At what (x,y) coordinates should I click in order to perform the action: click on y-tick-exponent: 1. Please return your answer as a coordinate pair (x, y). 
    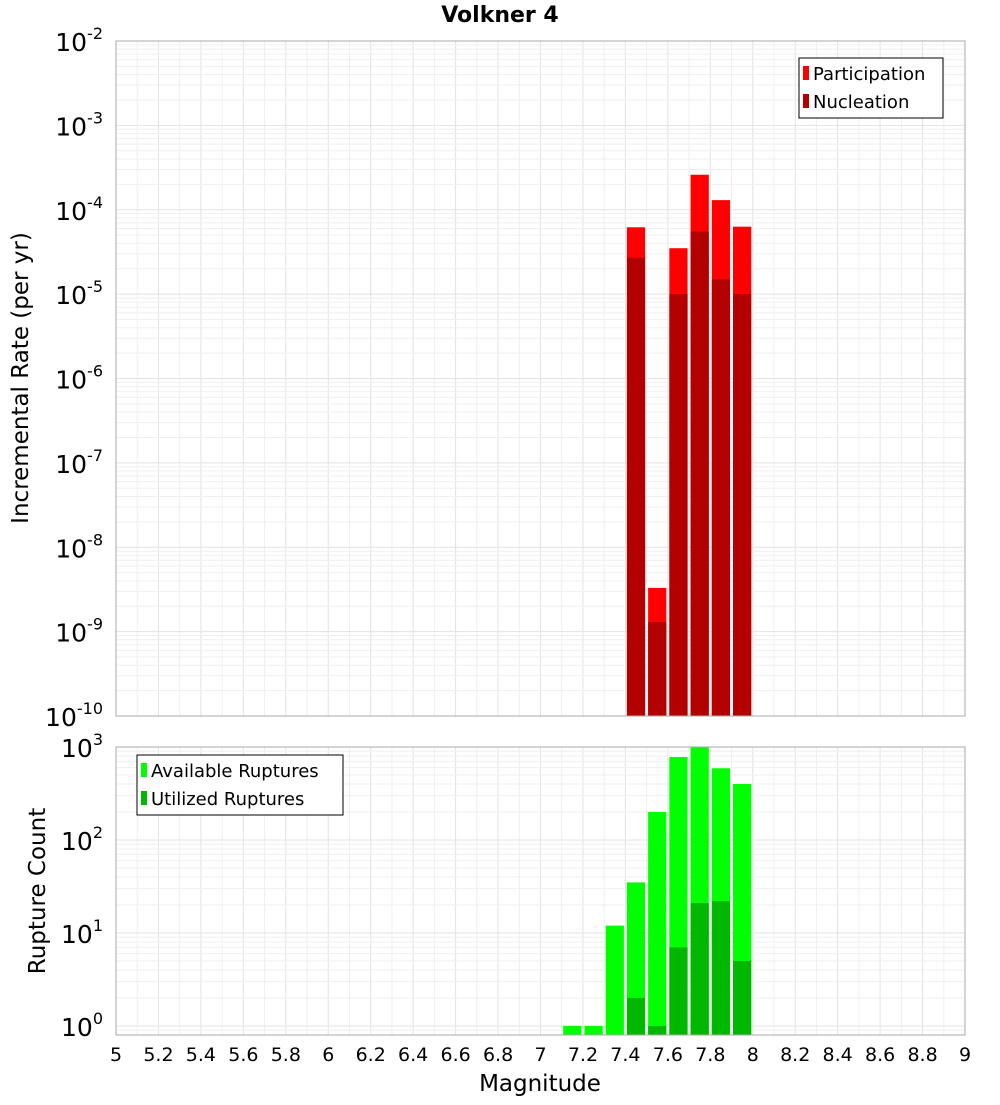
    Looking at the image, I should click on (98, 925).